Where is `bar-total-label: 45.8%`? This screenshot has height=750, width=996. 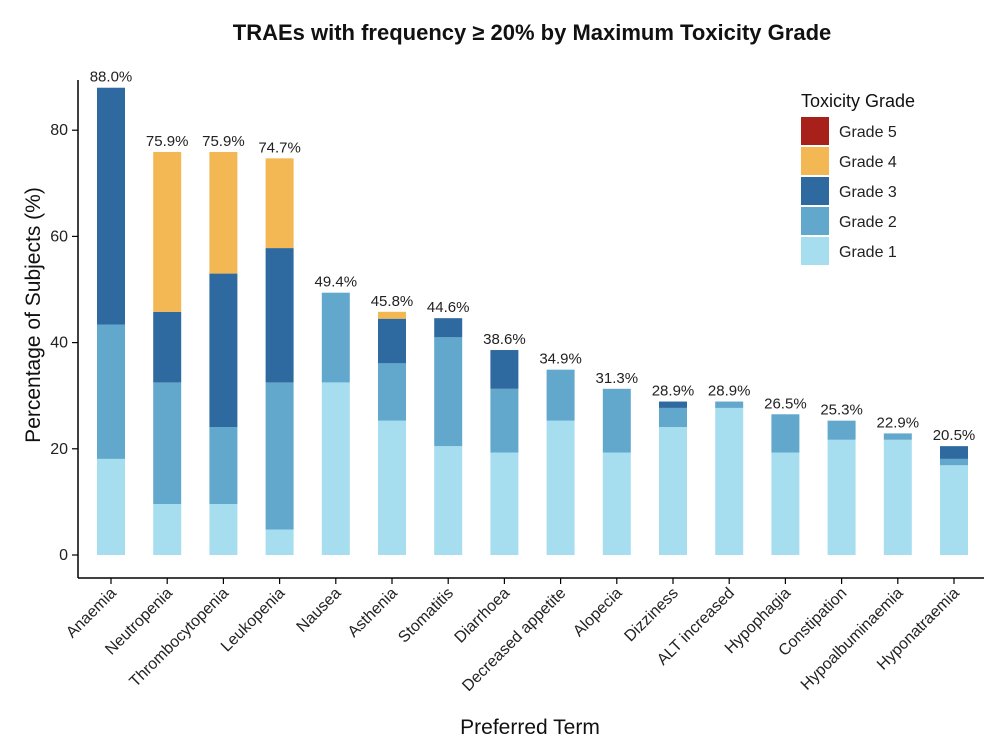 bar-total-label: 45.8% is located at coordinates (392, 301).